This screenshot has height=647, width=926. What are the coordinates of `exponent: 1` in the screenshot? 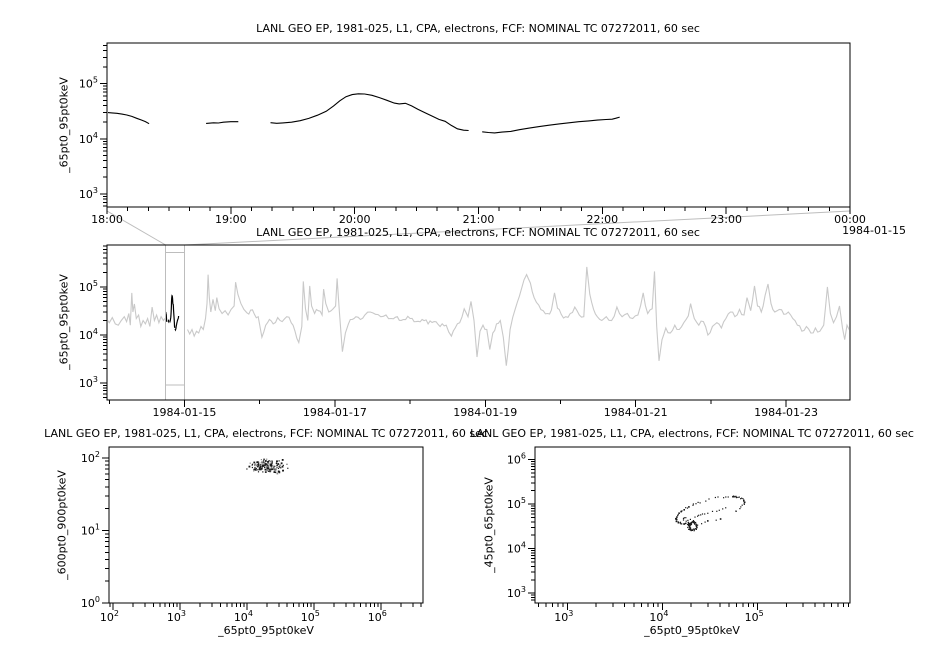 It's located at (97, 526).